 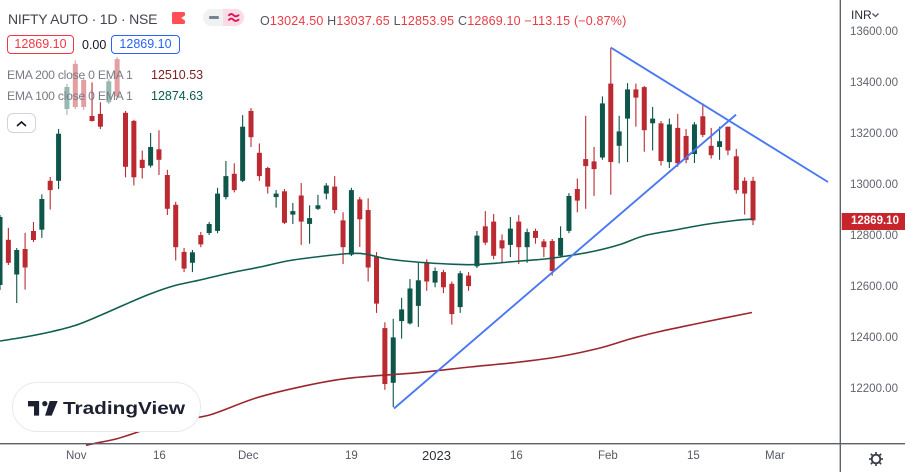 I want to click on svg-text: TradingView, so click(x=124, y=408).